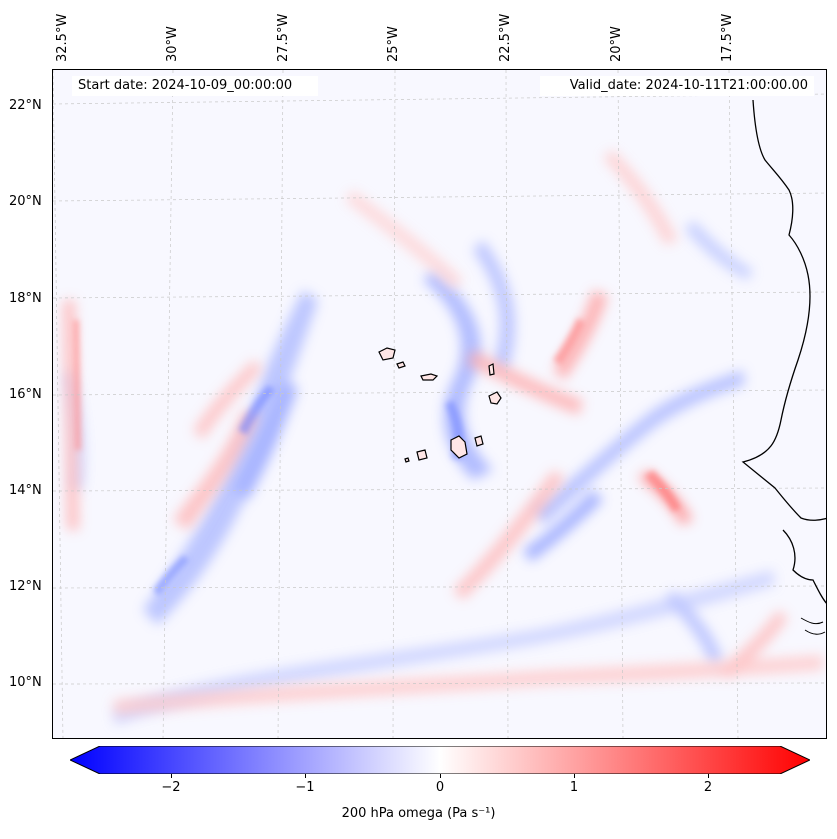  I want to click on cb-tick-neg2: −2, so click(171, 787).